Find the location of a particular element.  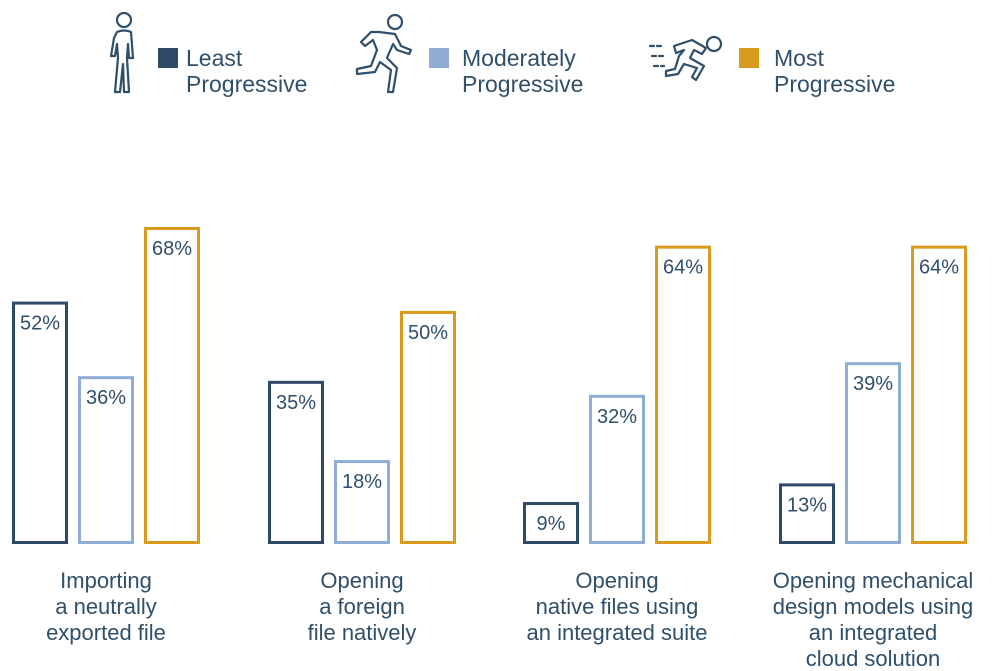

category-label-line: a neutrally is located at coordinates (106, 606).